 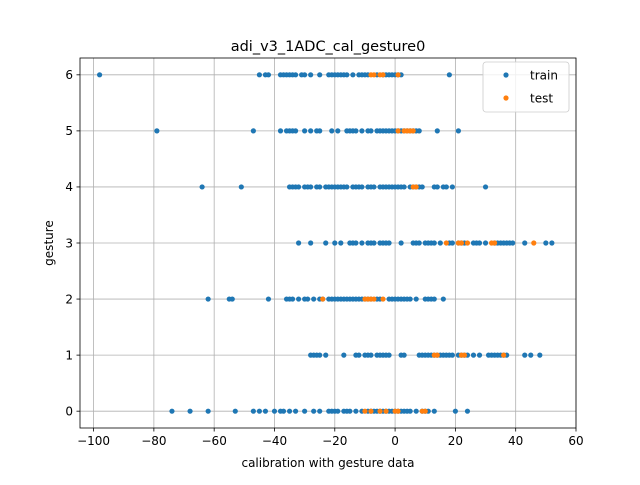 What do you see at coordinates (69, 243) in the screenshot?
I see `y-tick-label: 3` at bounding box center [69, 243].